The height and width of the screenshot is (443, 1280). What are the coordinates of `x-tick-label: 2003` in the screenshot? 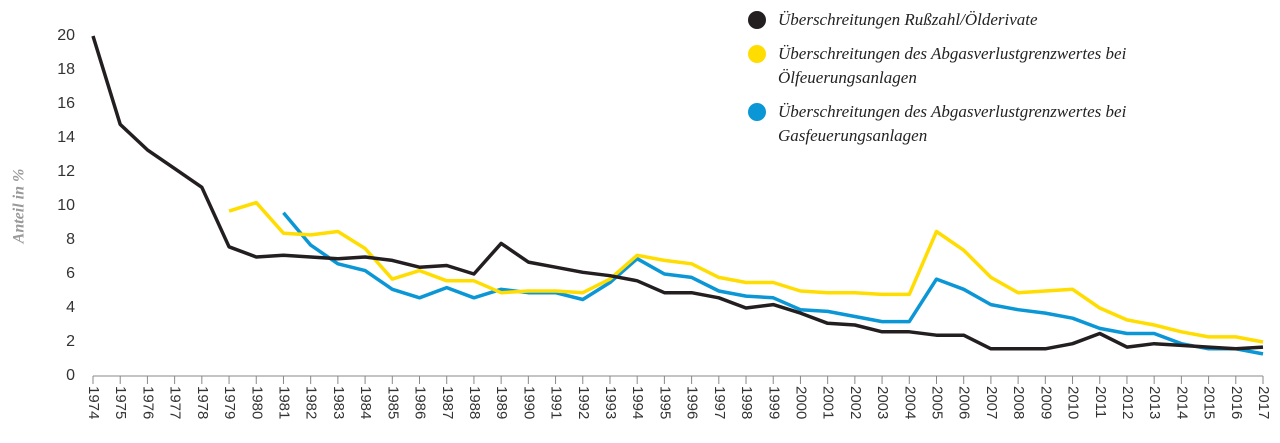 It's located at (882, 402).